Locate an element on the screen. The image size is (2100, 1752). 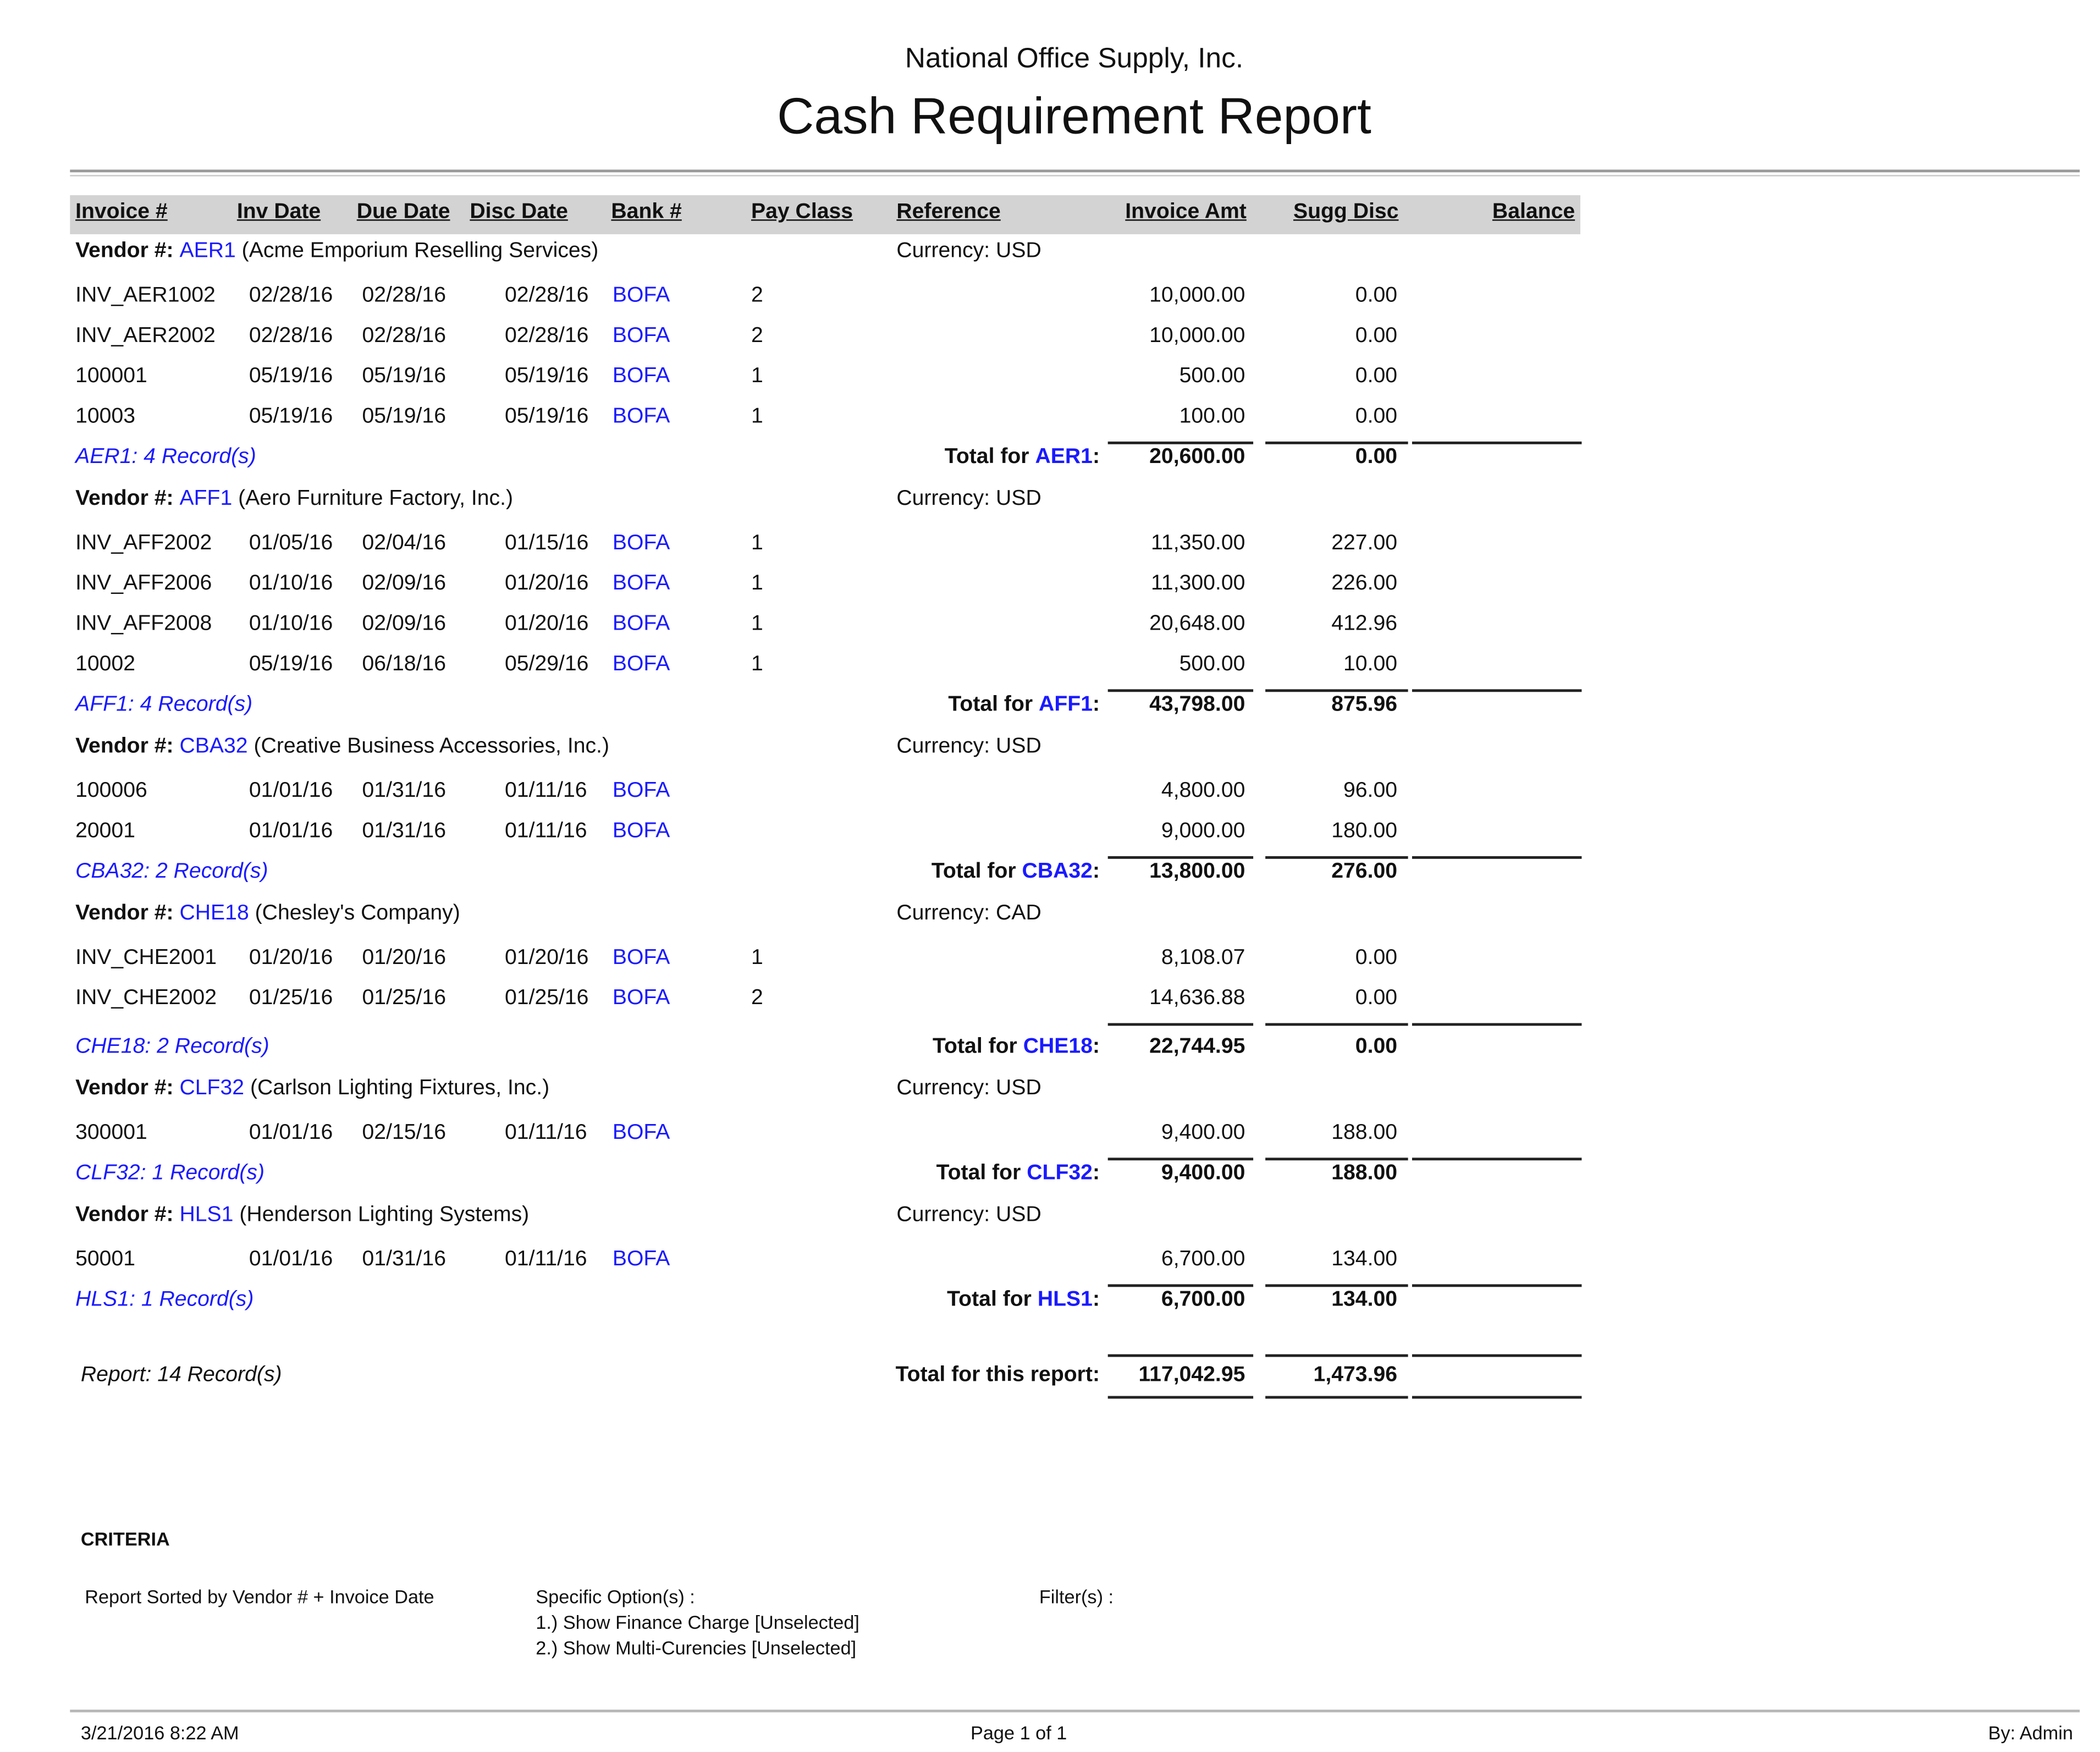
vendor-total-id: CBA32 is located at coordinates (1057, 871).